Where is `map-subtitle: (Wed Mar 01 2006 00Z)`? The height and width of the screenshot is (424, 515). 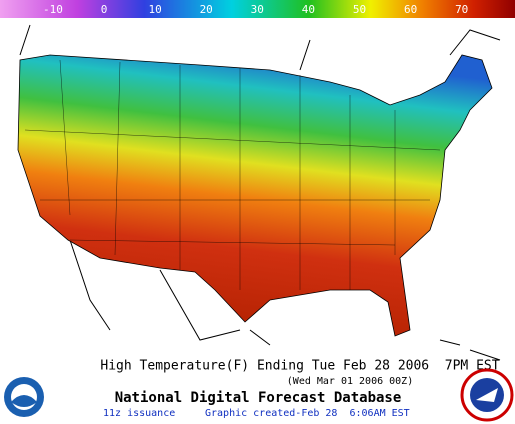
map-subtitle: (Wed Mar 01 2006 00Z) is located at coordinates (350, 381).